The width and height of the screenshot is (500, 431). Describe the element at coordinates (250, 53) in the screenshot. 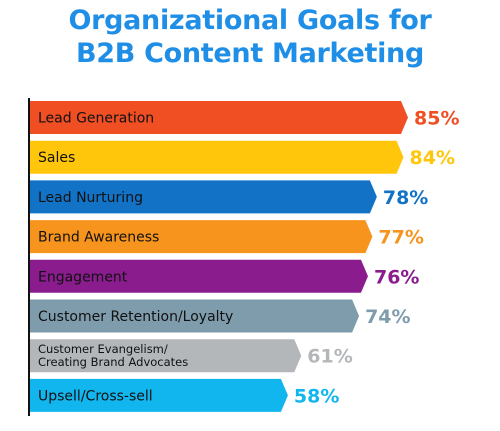

I see `chart-title-line-2: B2B Content Marketing` at that location.